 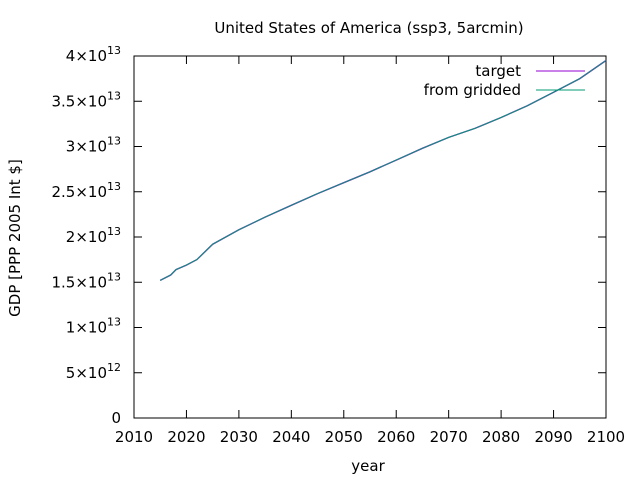 I want to click on y-tick-label: 4×10¹³, so click(x=93, y=54).